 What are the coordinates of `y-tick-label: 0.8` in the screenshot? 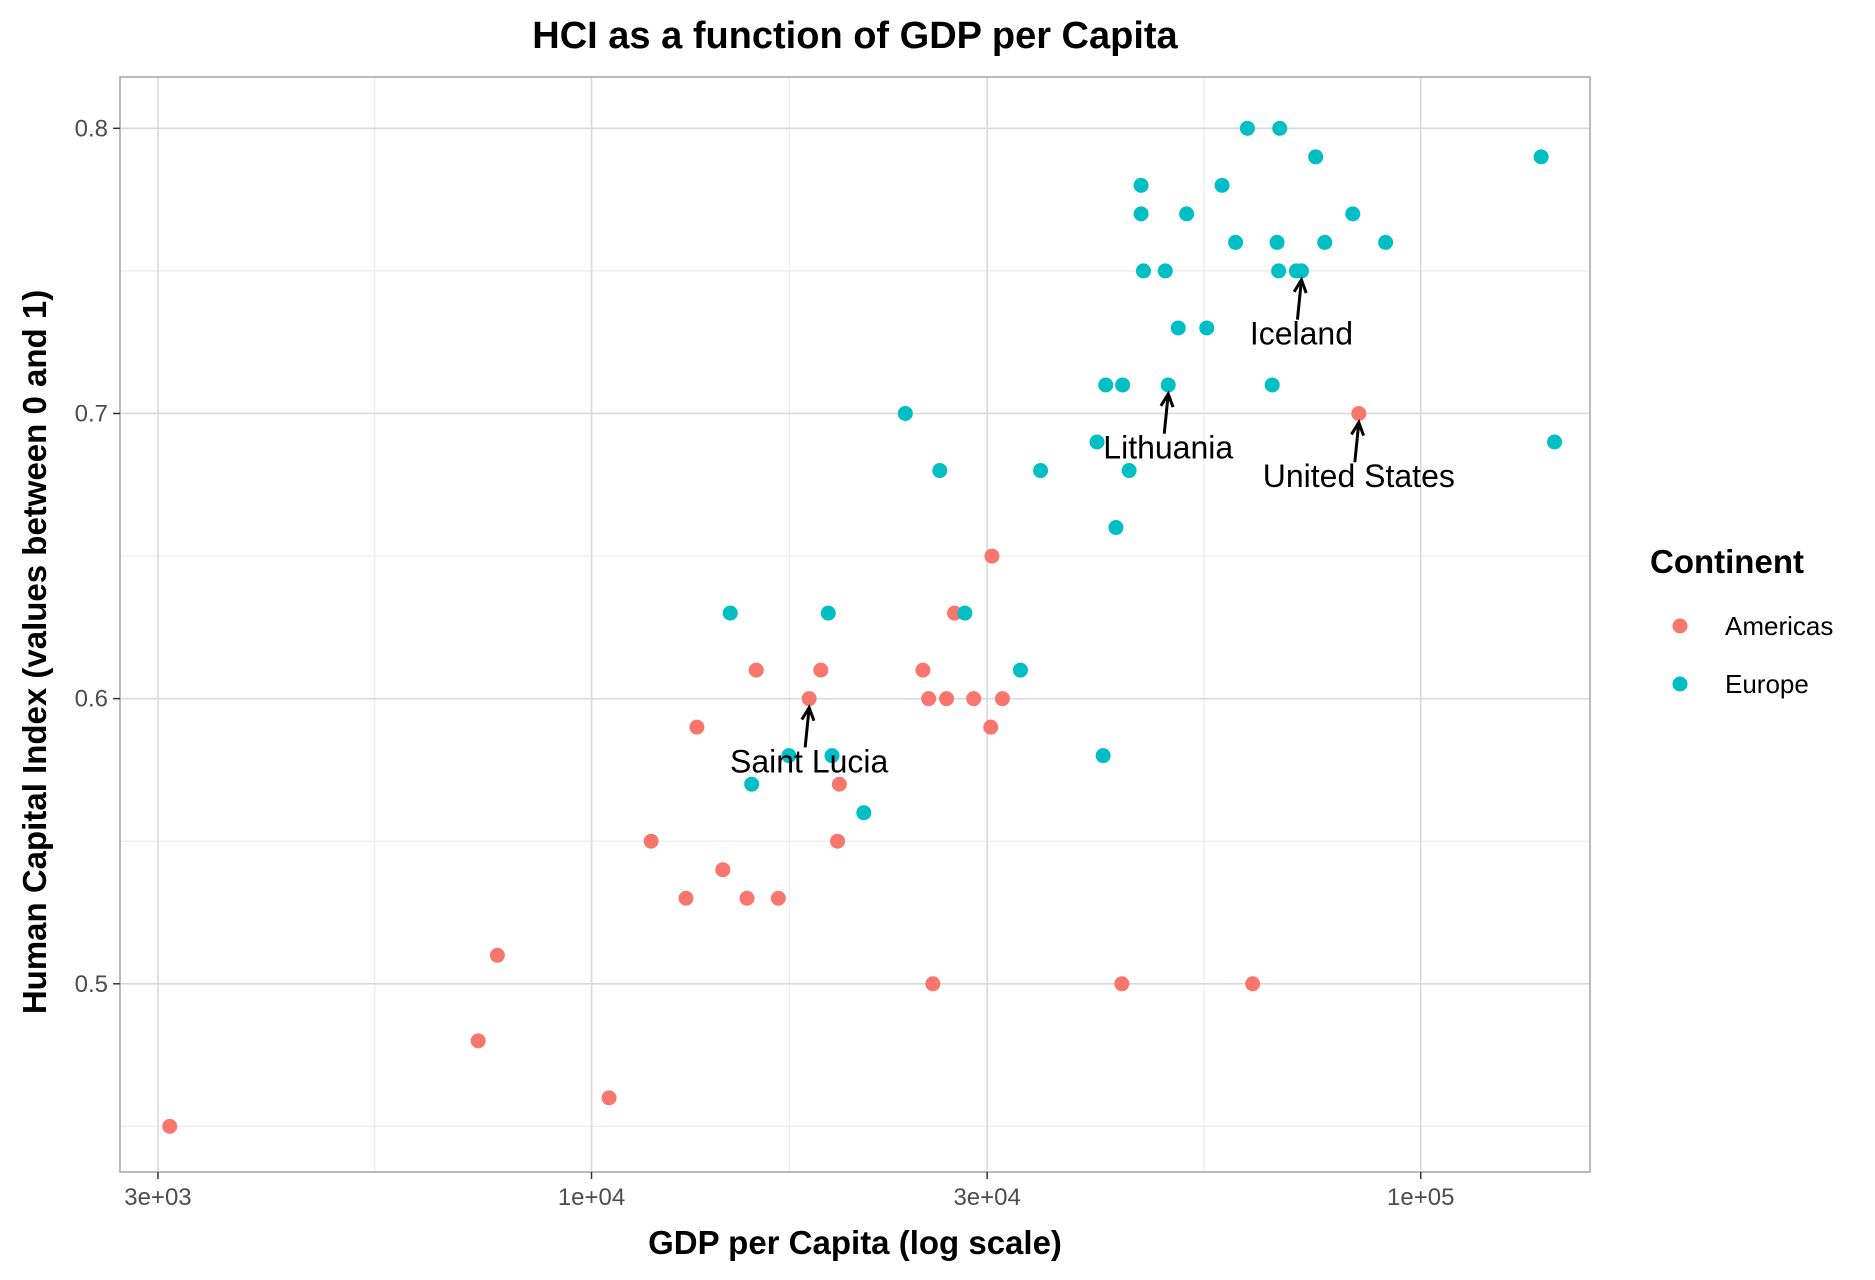 It's located at (91, 128).